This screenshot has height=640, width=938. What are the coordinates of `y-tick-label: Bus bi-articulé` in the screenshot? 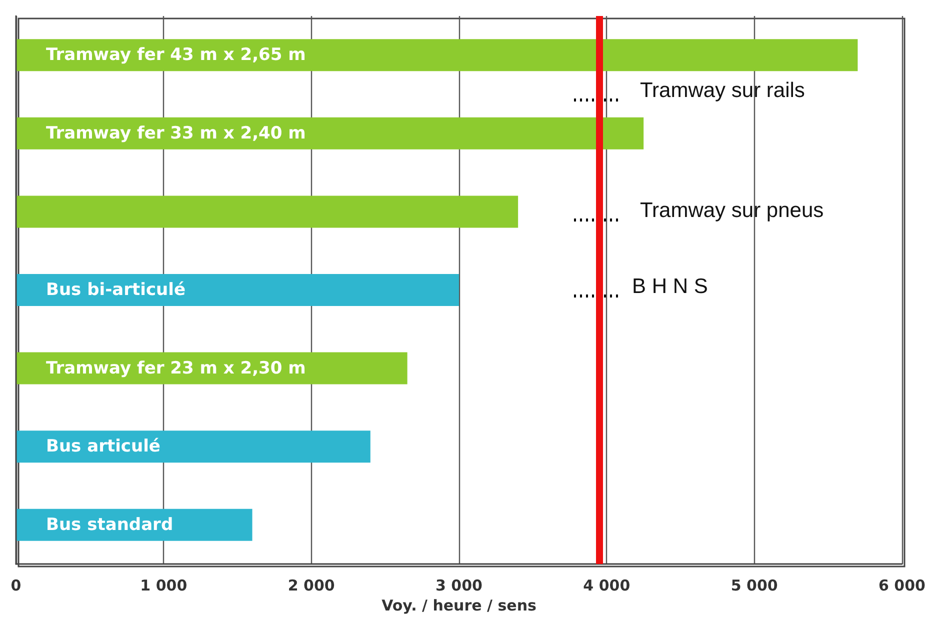 It's located at (116, 290).